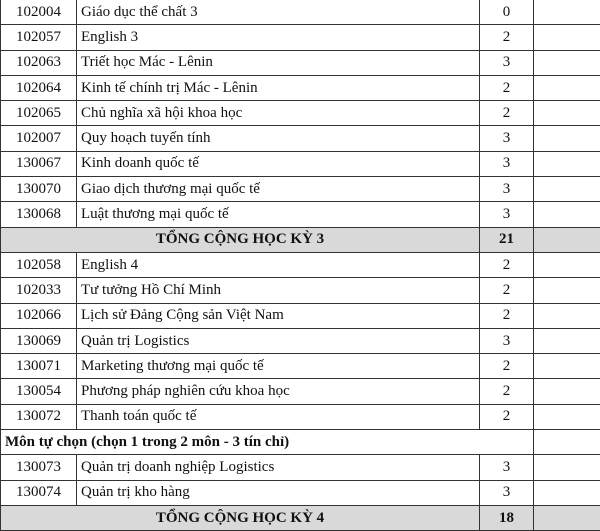  Describe the element at coordinates (38, 341) in the screenshot. I see `course-code: 130069` at that location.